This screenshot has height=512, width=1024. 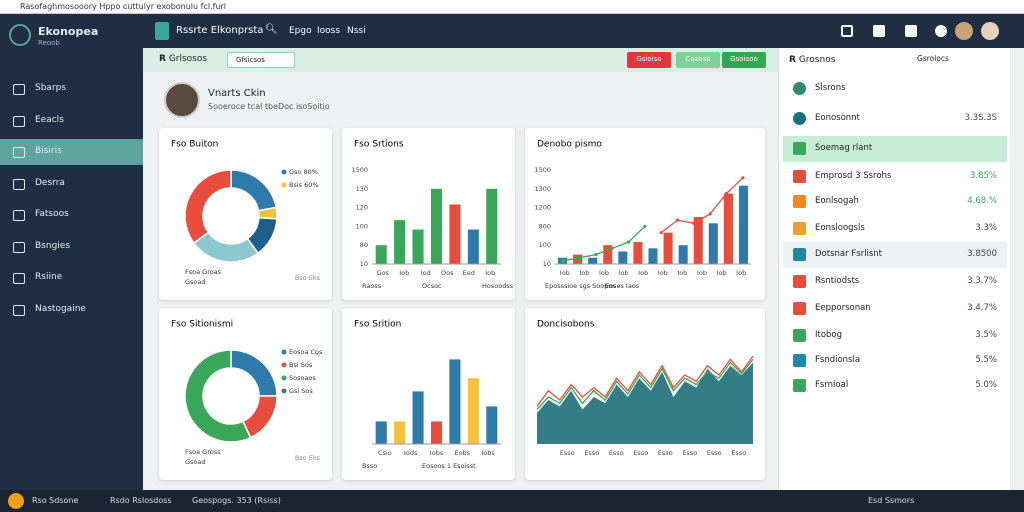 I want to click on menu-item: Bisiris, so click(x=71, y=152).